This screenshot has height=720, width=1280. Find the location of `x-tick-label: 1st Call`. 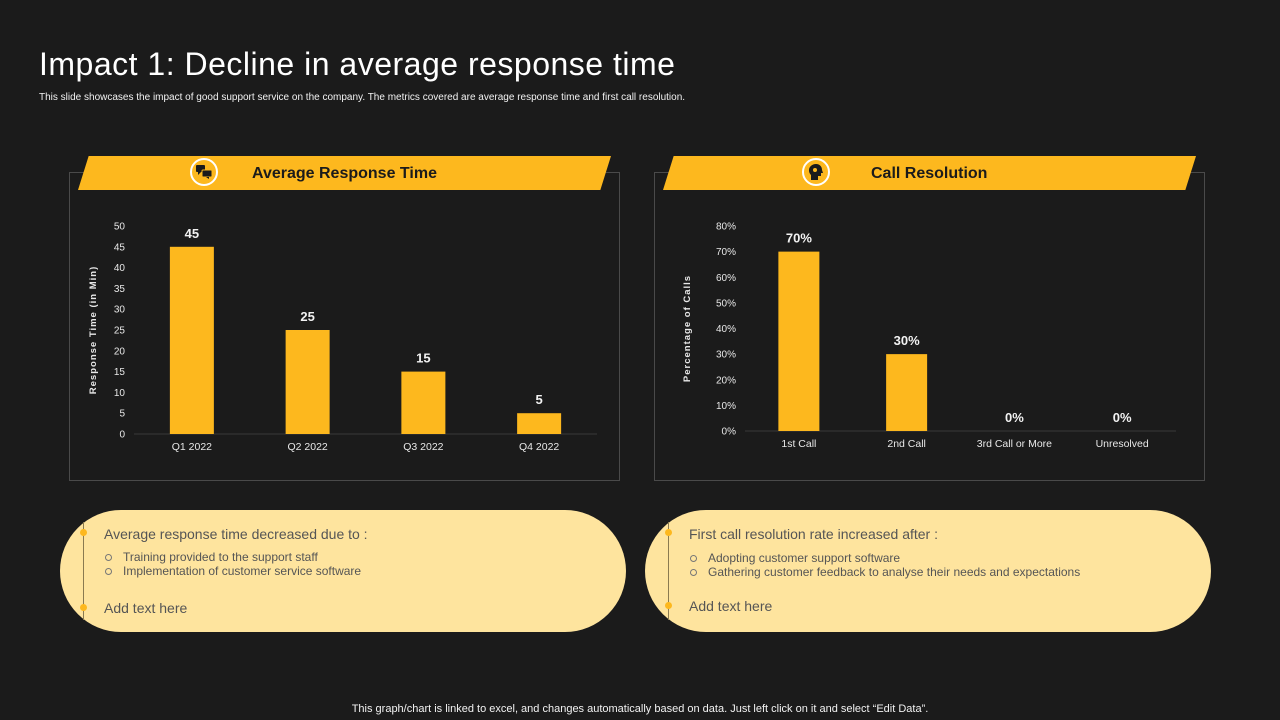

x-tick-label: 1st Call is located at coordinates (798, 444).